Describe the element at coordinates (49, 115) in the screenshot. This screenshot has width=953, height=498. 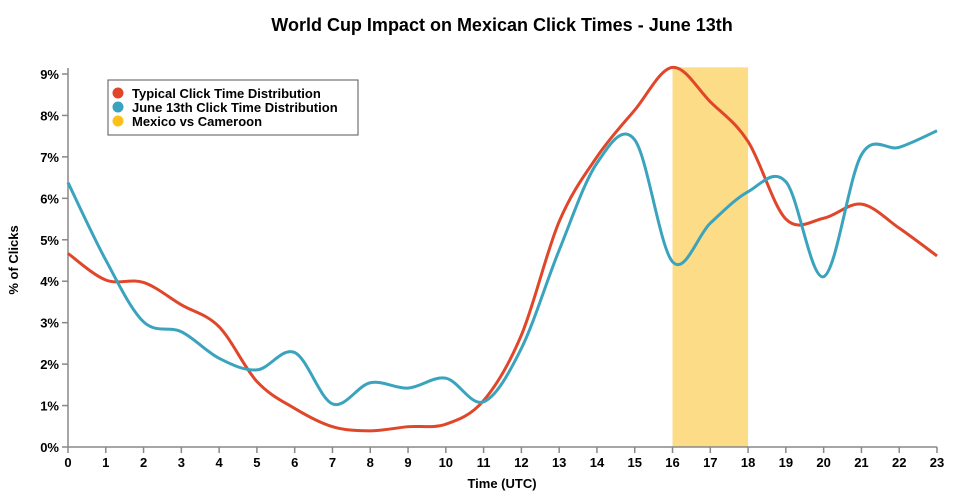
I see `y-tick-label: 8%` at that location.